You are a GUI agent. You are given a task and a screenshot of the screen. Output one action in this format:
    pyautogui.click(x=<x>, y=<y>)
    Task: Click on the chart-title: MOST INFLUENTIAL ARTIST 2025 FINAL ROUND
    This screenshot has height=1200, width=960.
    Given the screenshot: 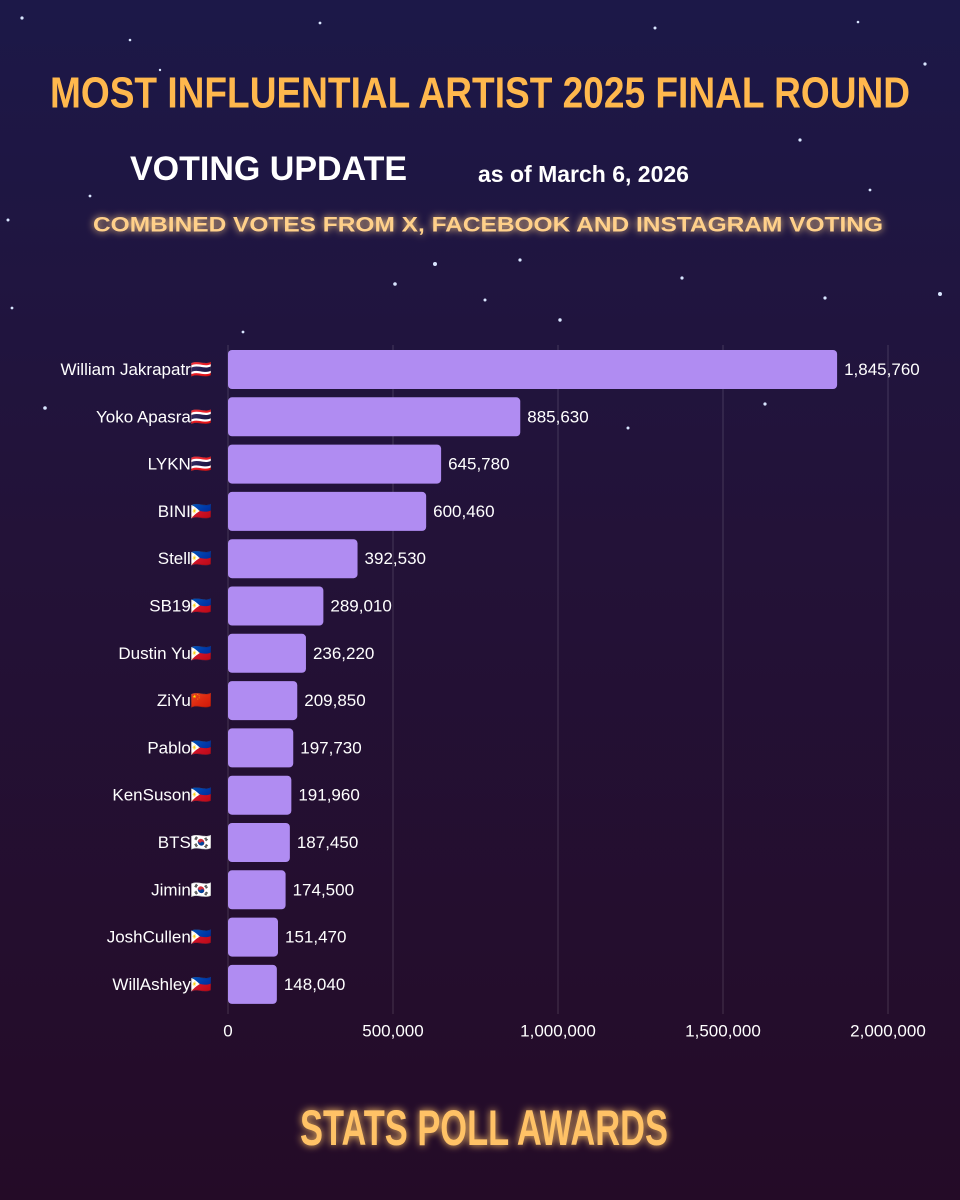 What is the action you would take?
    pyautogui.click(x=480, y=93)
    